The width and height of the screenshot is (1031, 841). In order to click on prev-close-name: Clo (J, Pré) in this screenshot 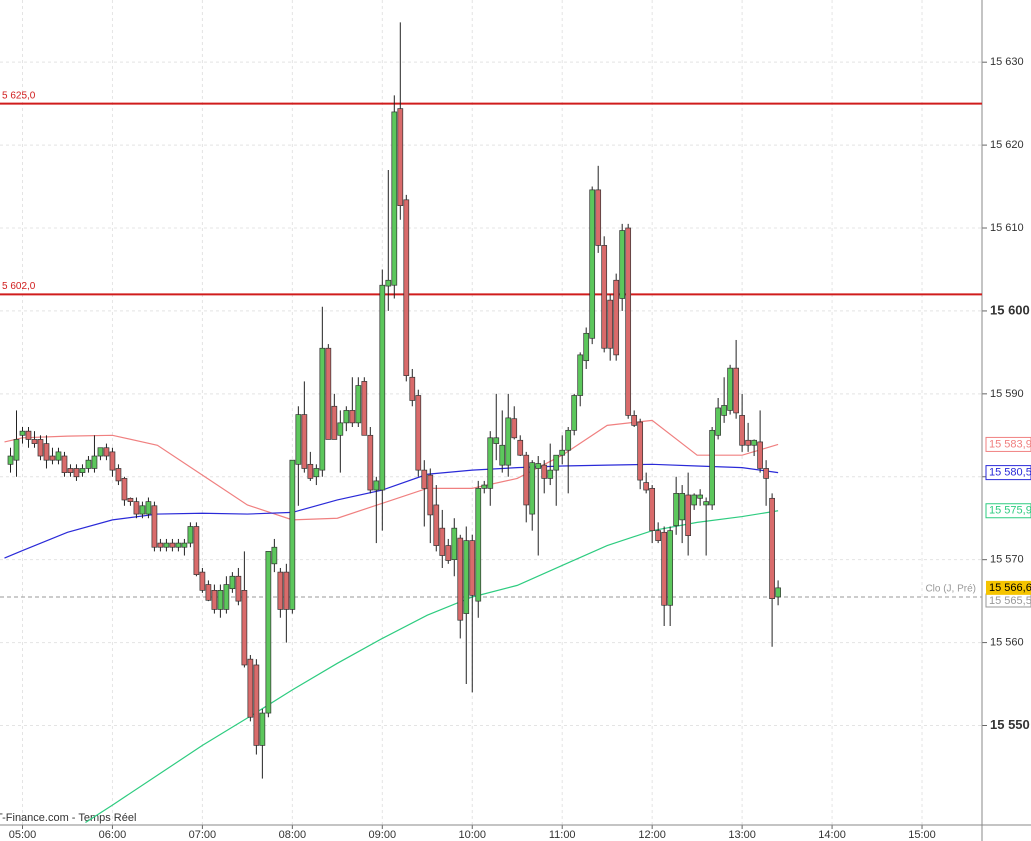, I will do `click(950, 589)`.